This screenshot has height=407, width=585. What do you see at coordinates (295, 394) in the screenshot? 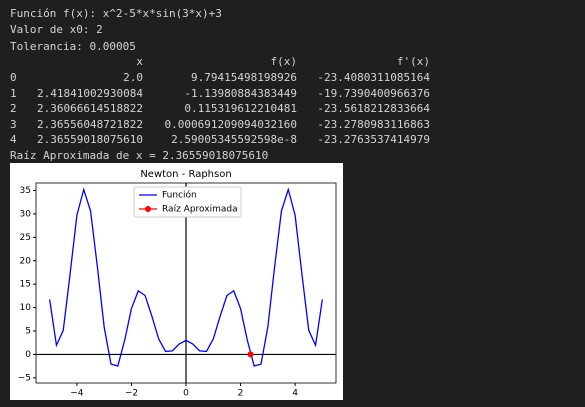
I see `x-tick-label: 4` at bounding box center [295, 394].